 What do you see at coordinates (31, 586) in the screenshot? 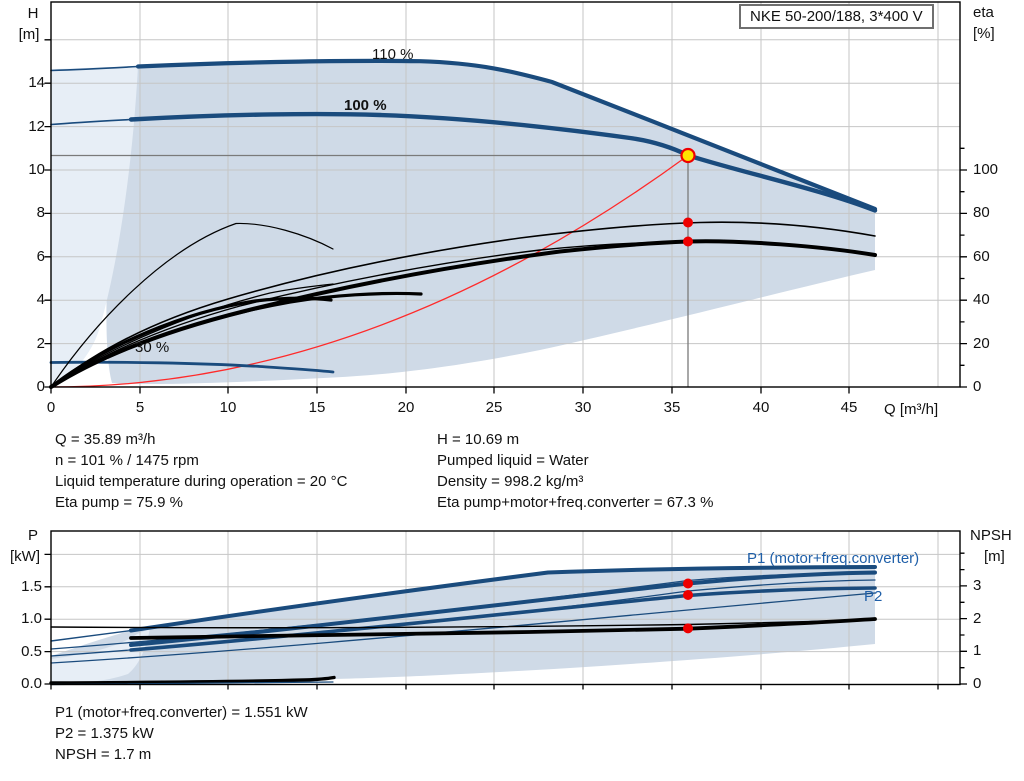
I see `tick-label: 1.5` at bounding box center [31, 586].